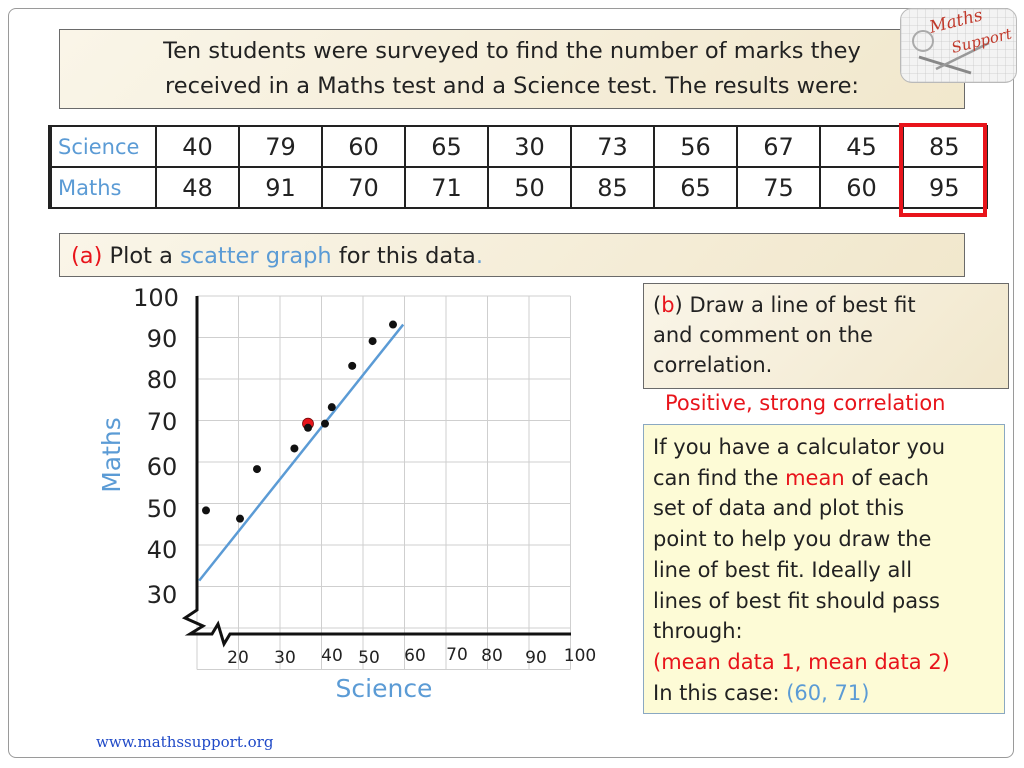 The image size is (1024, 768). I want to click on tip-line-2a: can find the, so click(716, 477).